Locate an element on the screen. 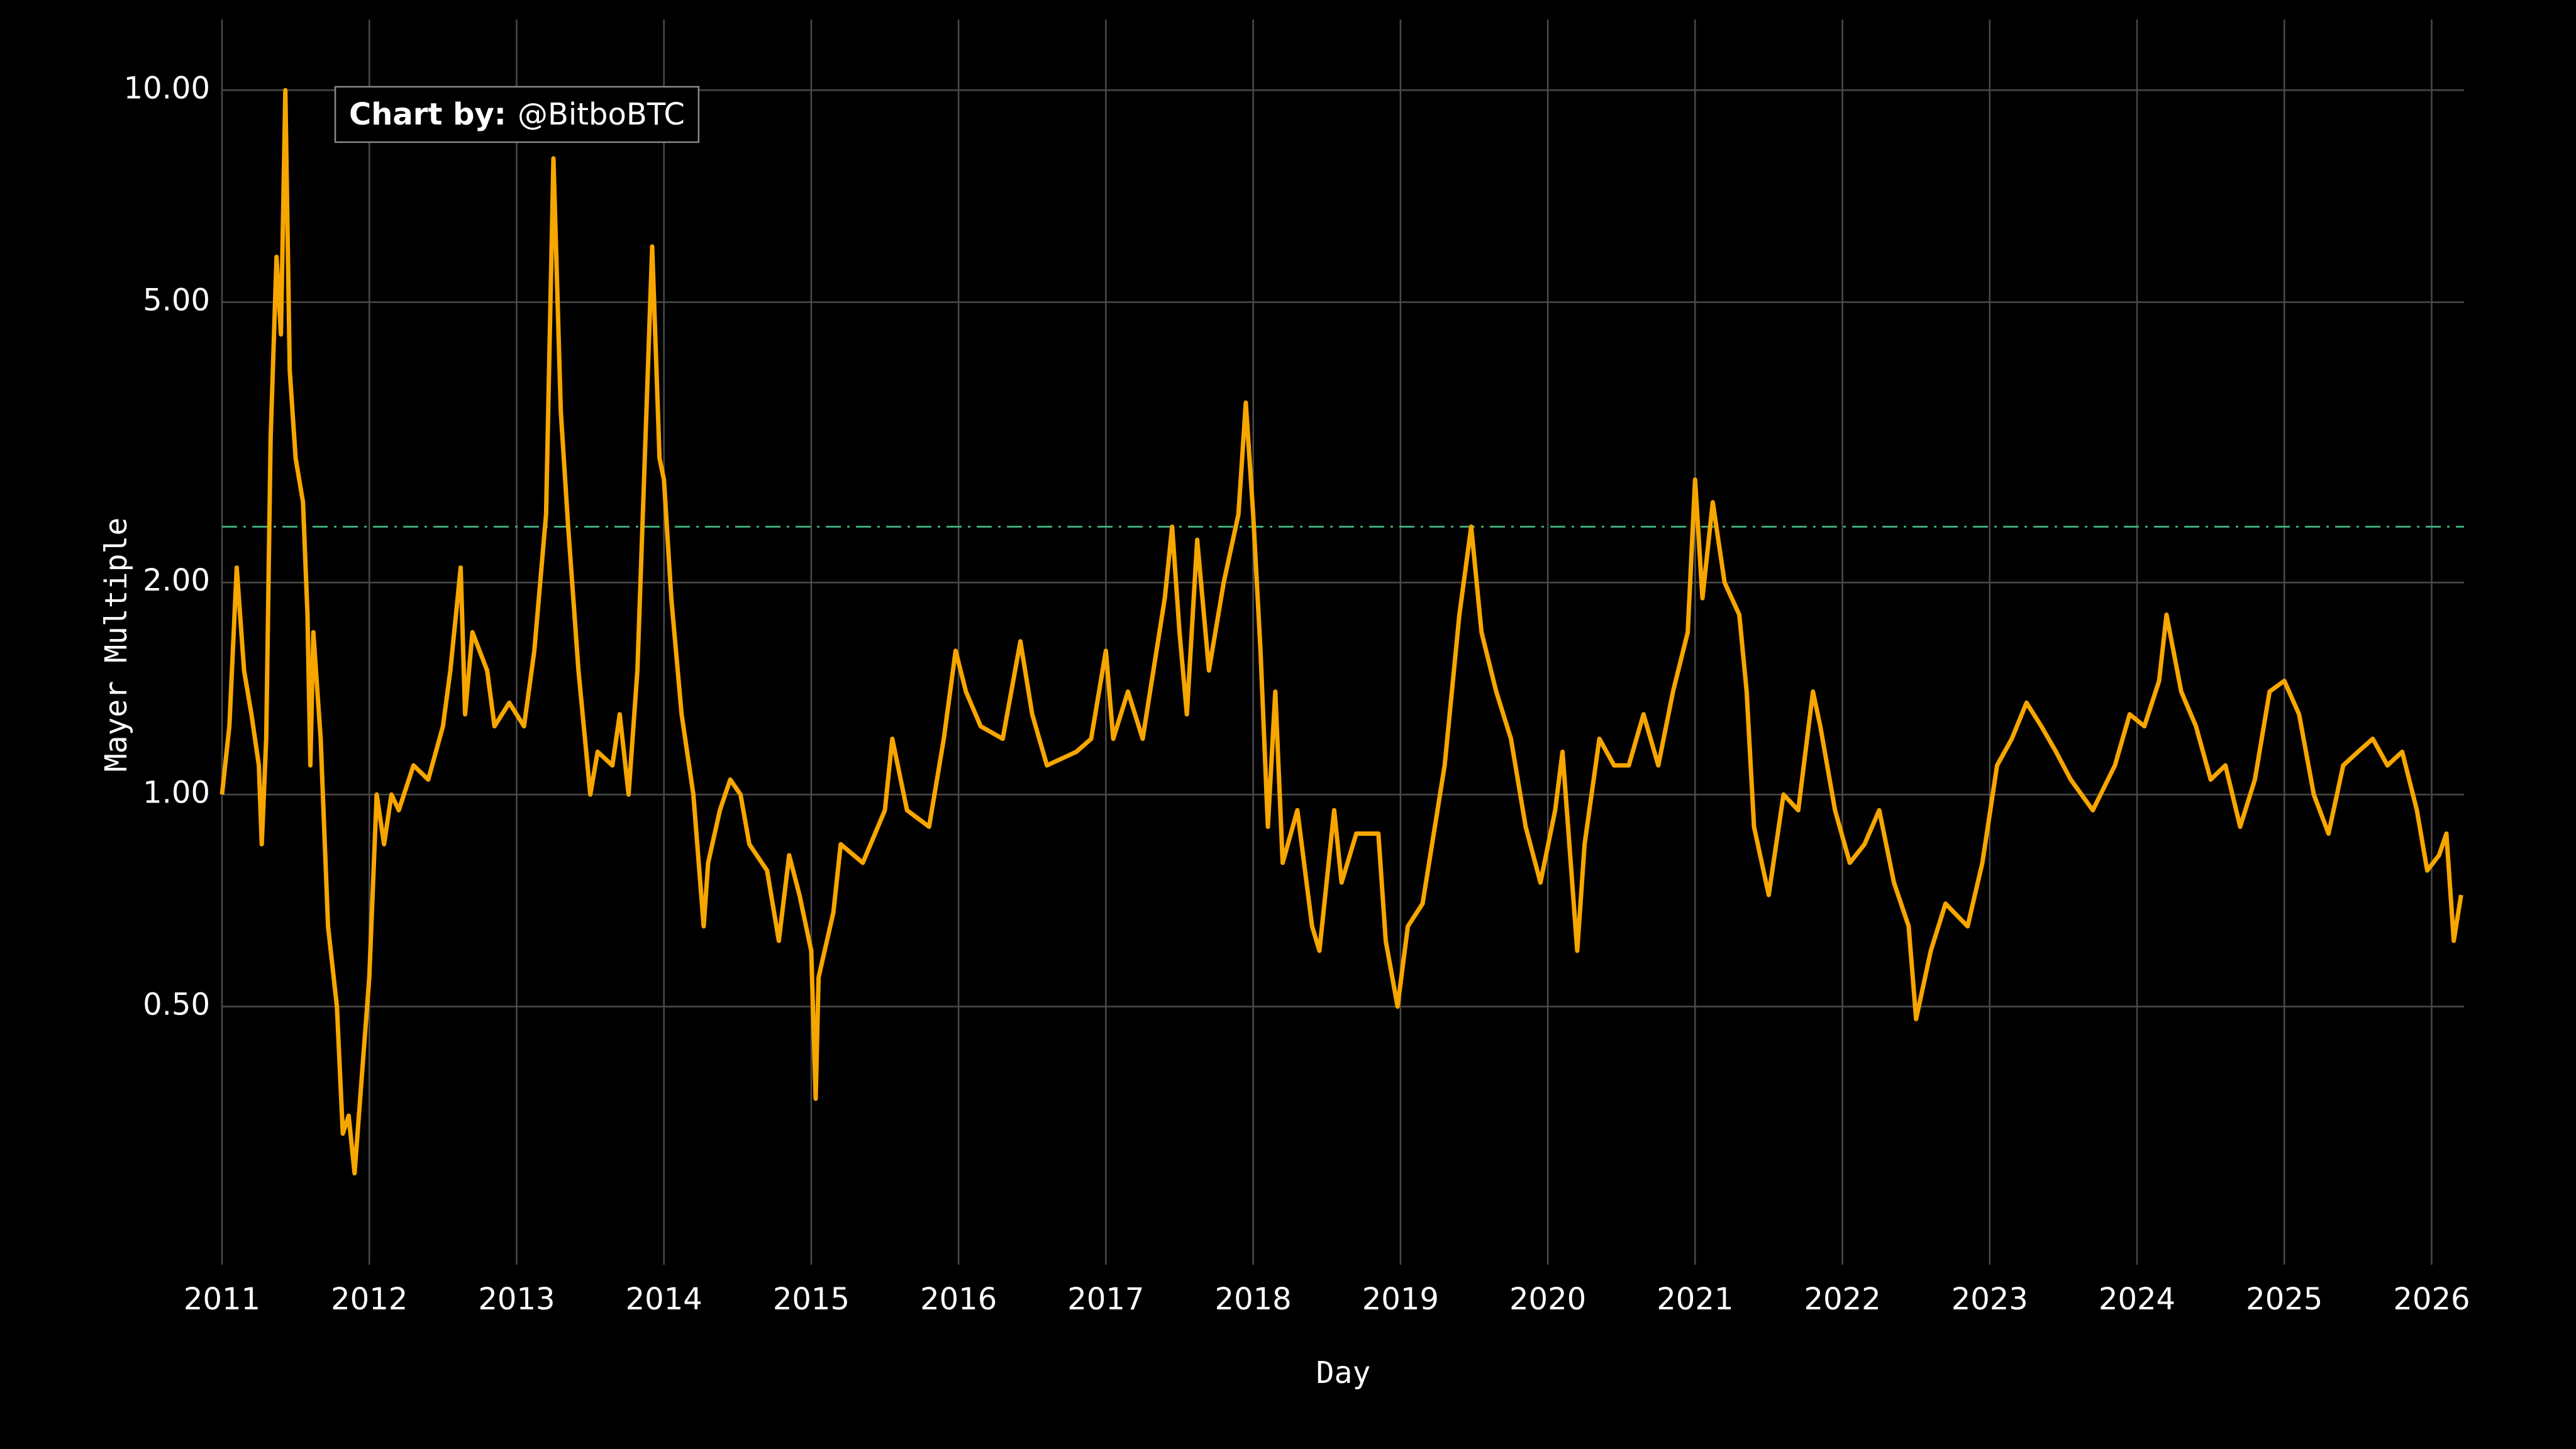 This screenshot has height=1449, width=2576. annotation-label: Chart by: is located at coordinates (427, 114).